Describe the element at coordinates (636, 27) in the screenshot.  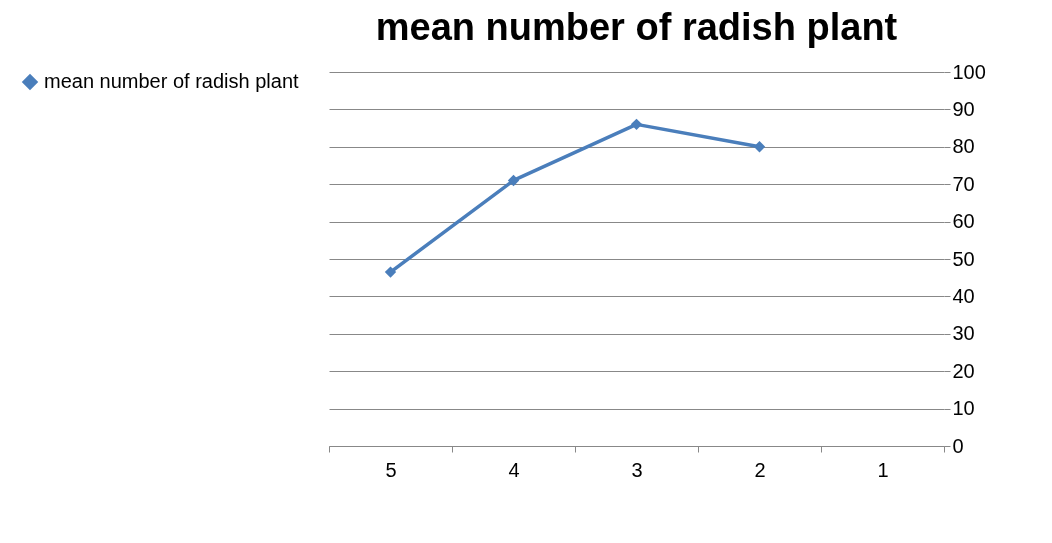
I see `chart-title: mean number of radish plant` at that location.